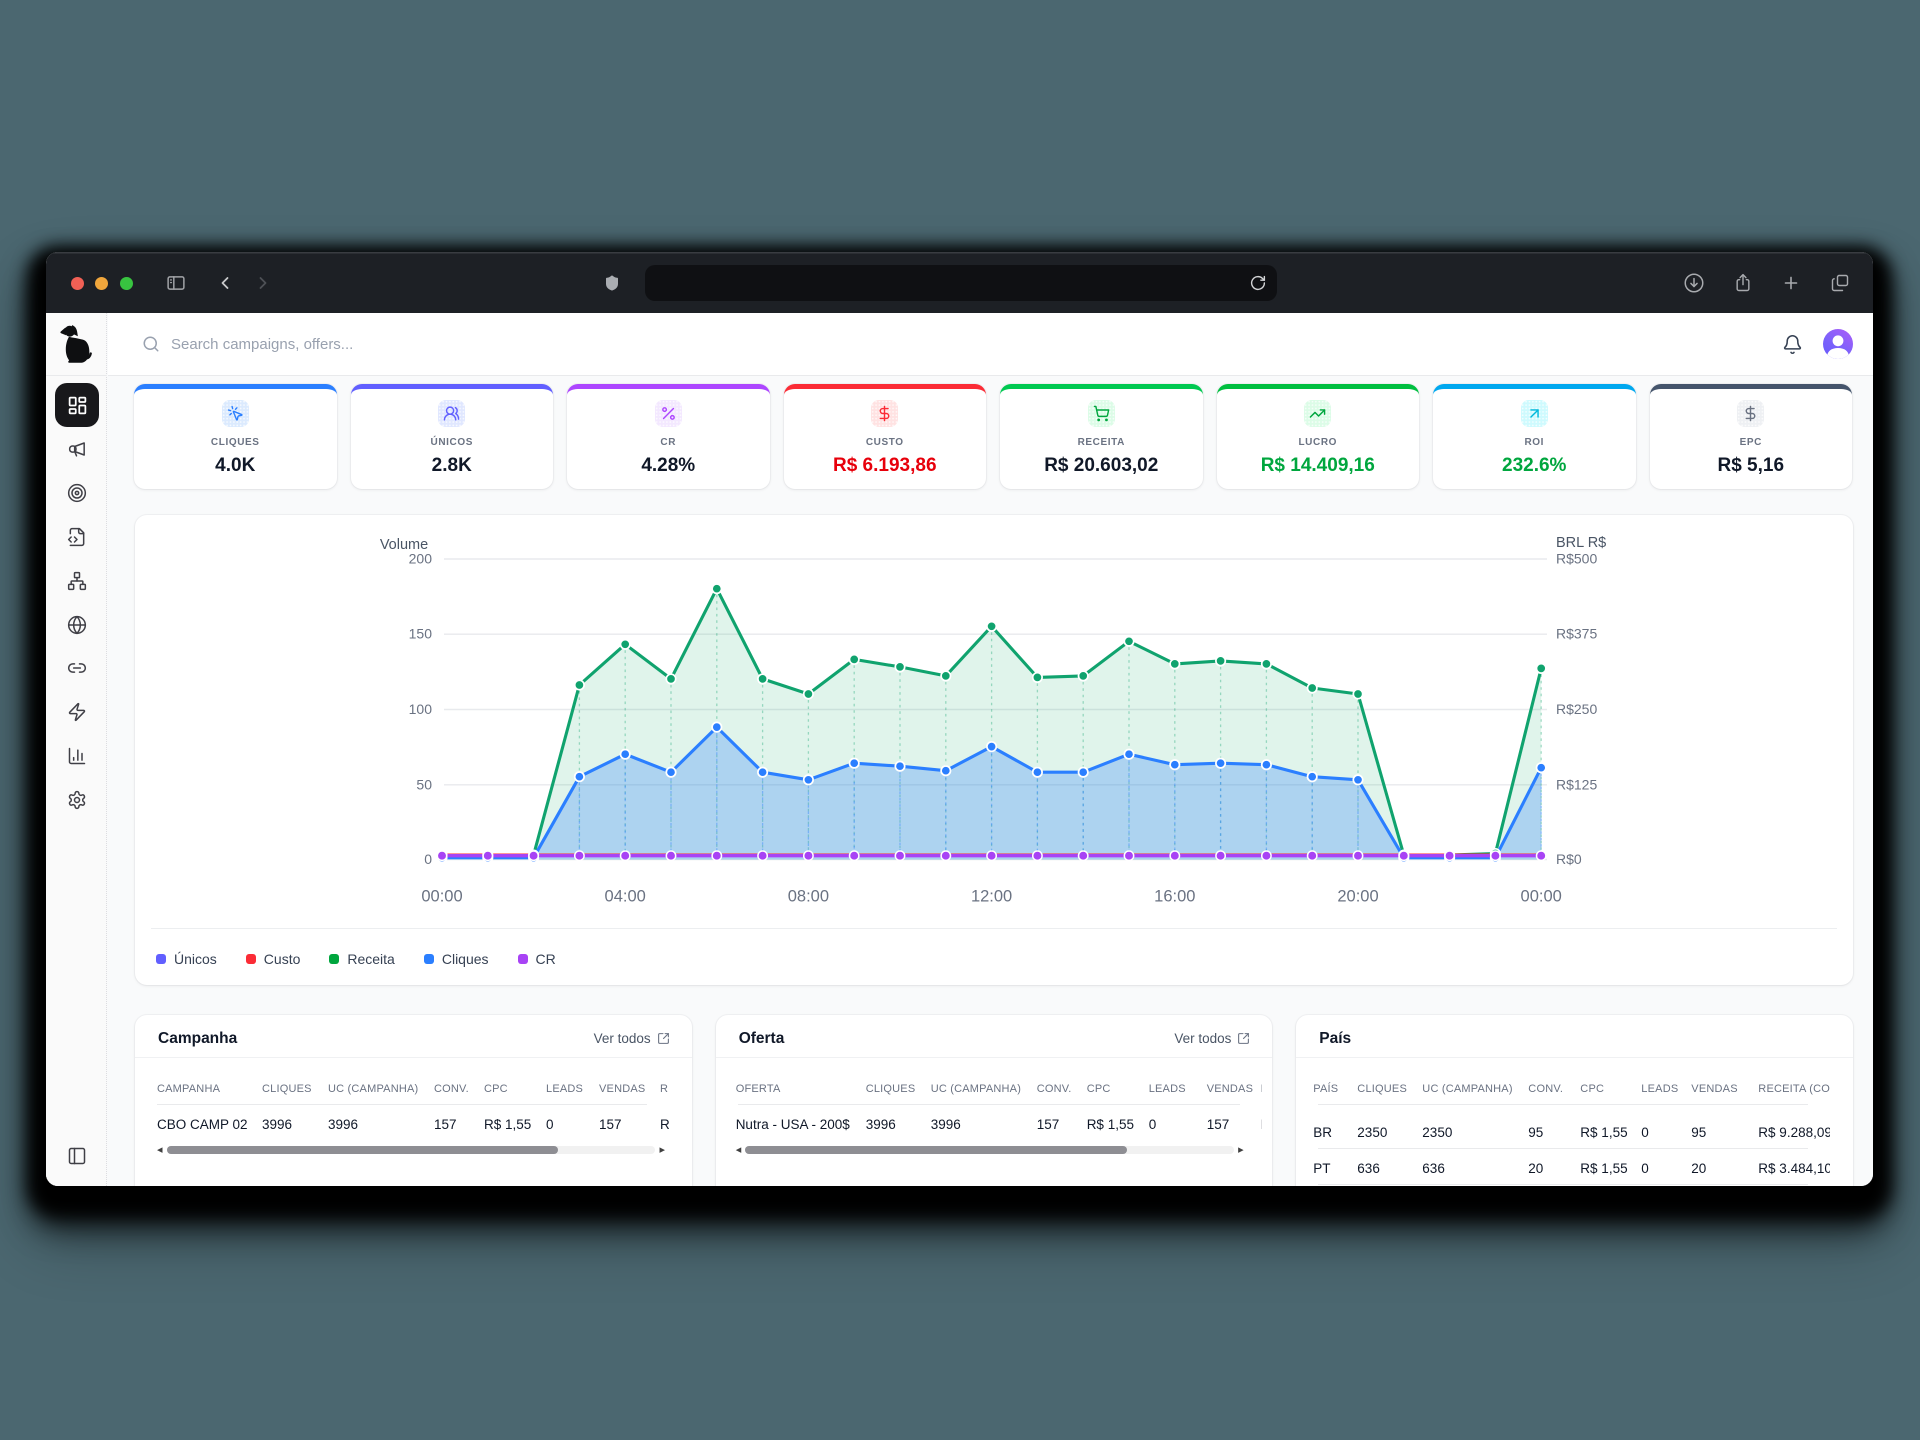 This screenshot has height=1440, width=1920. What do you see at coordinates (1569, 859) in the screenshot?
I see `svg-text: R$0` at bounding box center [1569, 859].